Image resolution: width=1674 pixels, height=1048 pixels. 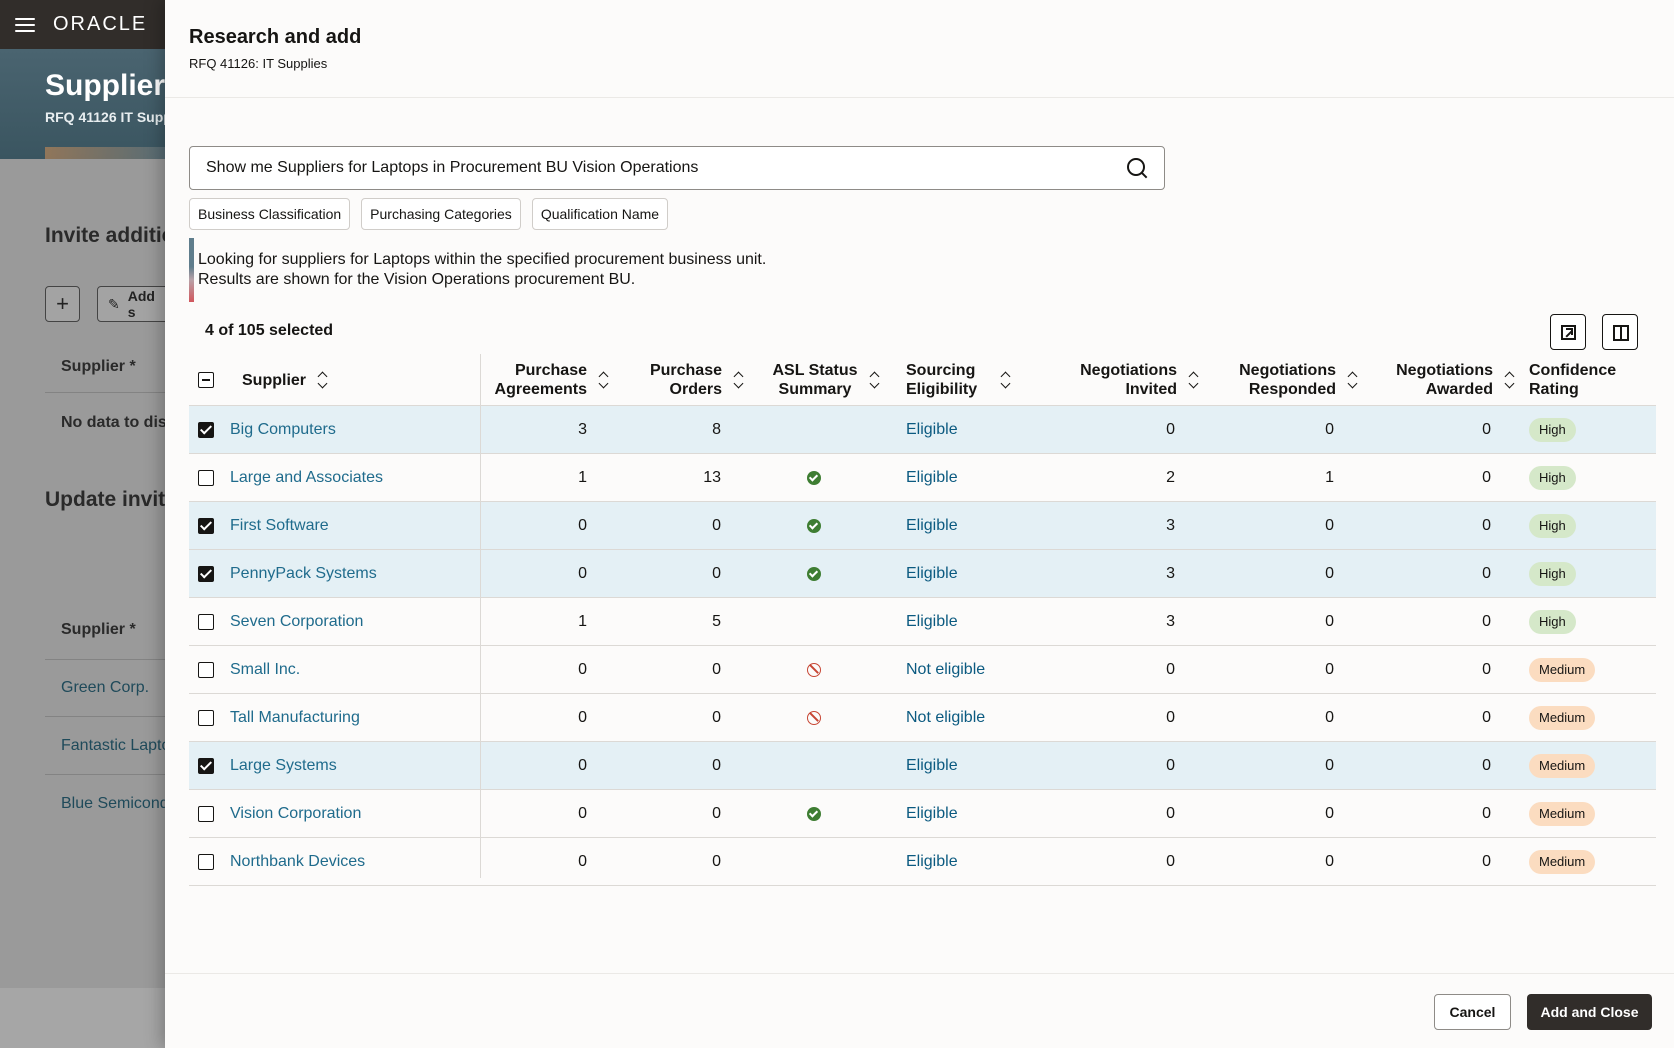 What do you see at coordinates (116, 745) in the screenshot?
I see `bg-supplier-link: Fantastic Lapto` at bounding box center [116, 745].